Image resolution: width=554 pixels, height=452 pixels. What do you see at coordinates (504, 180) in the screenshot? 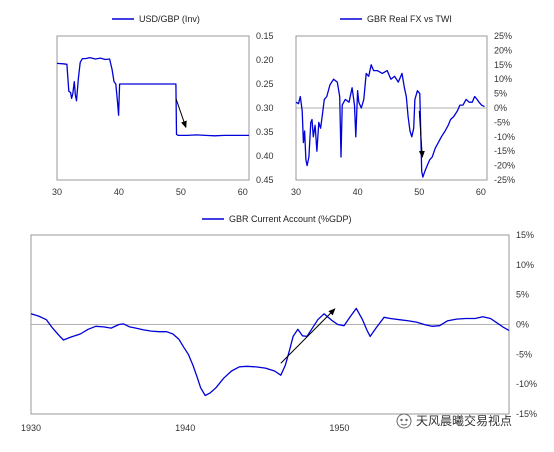
I see `y-tick-label: -25%` at bounding box center [504, 180].